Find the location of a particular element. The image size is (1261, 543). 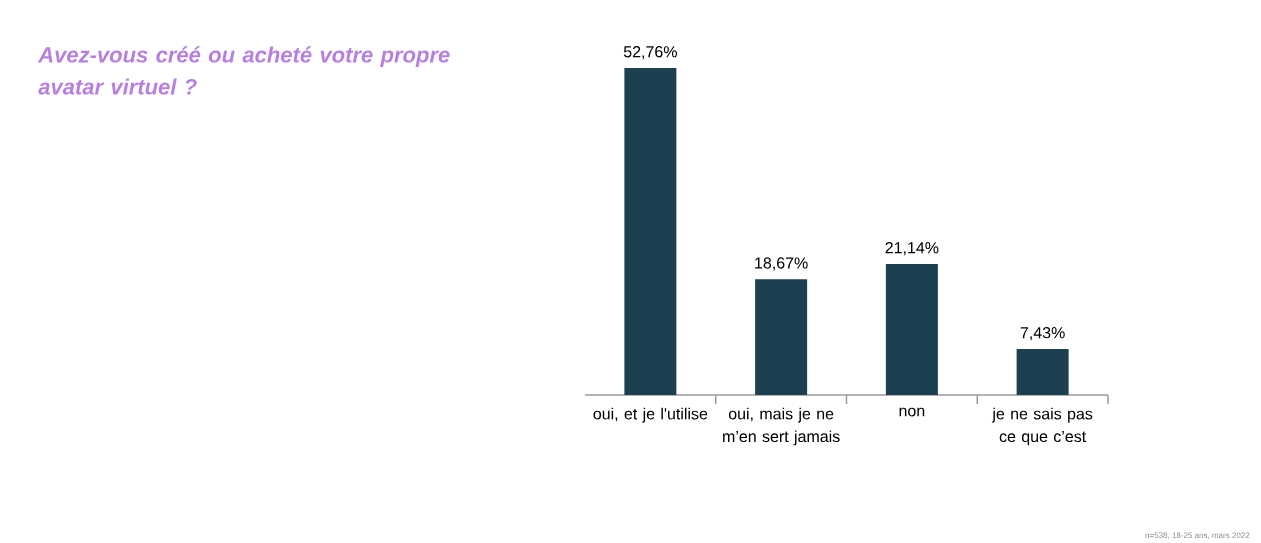

x-tick-label: oui, et je l'utilise is located at coordinates (650, 415).